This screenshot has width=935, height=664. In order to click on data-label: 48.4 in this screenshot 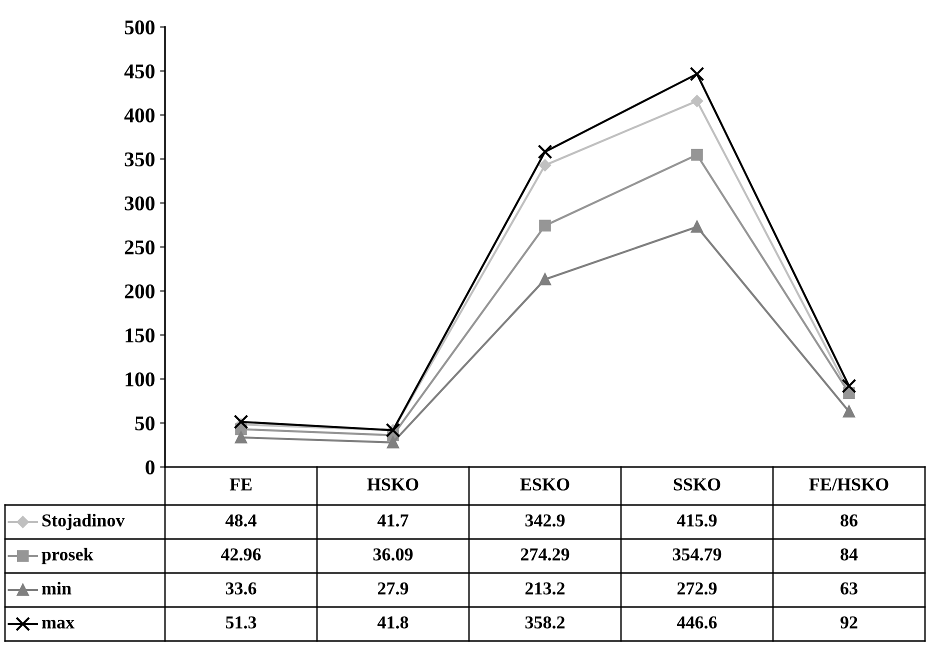, I will do `click(240, 520)`.